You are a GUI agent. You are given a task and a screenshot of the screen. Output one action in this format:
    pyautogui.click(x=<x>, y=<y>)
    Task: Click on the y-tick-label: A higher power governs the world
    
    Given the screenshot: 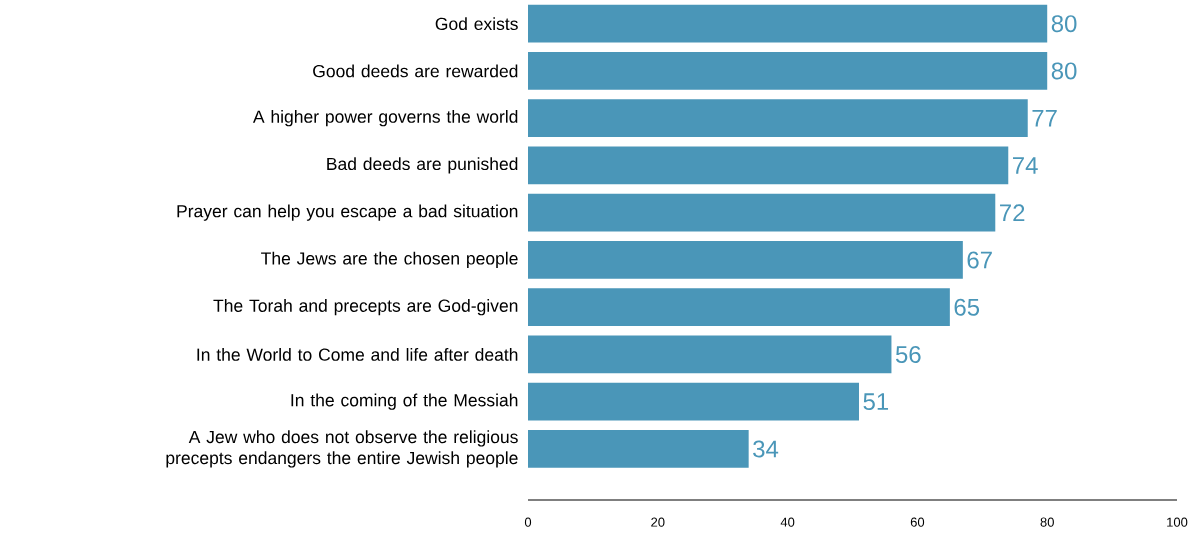 What is the action you would take?
    pyautogui.click(x=385, y=118)
    